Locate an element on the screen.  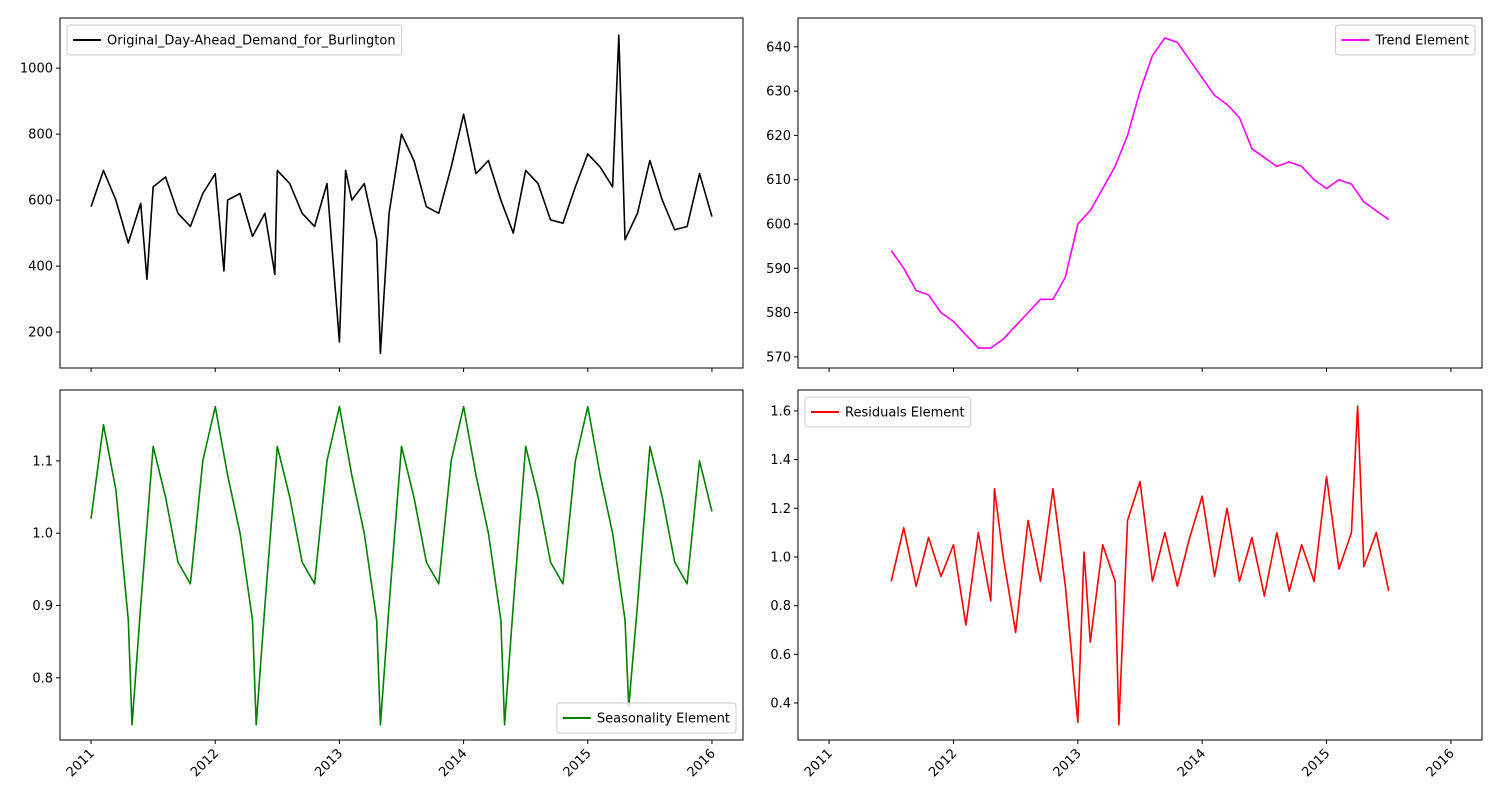
y-tick-label: 800 is located at coordinates (40, 135).